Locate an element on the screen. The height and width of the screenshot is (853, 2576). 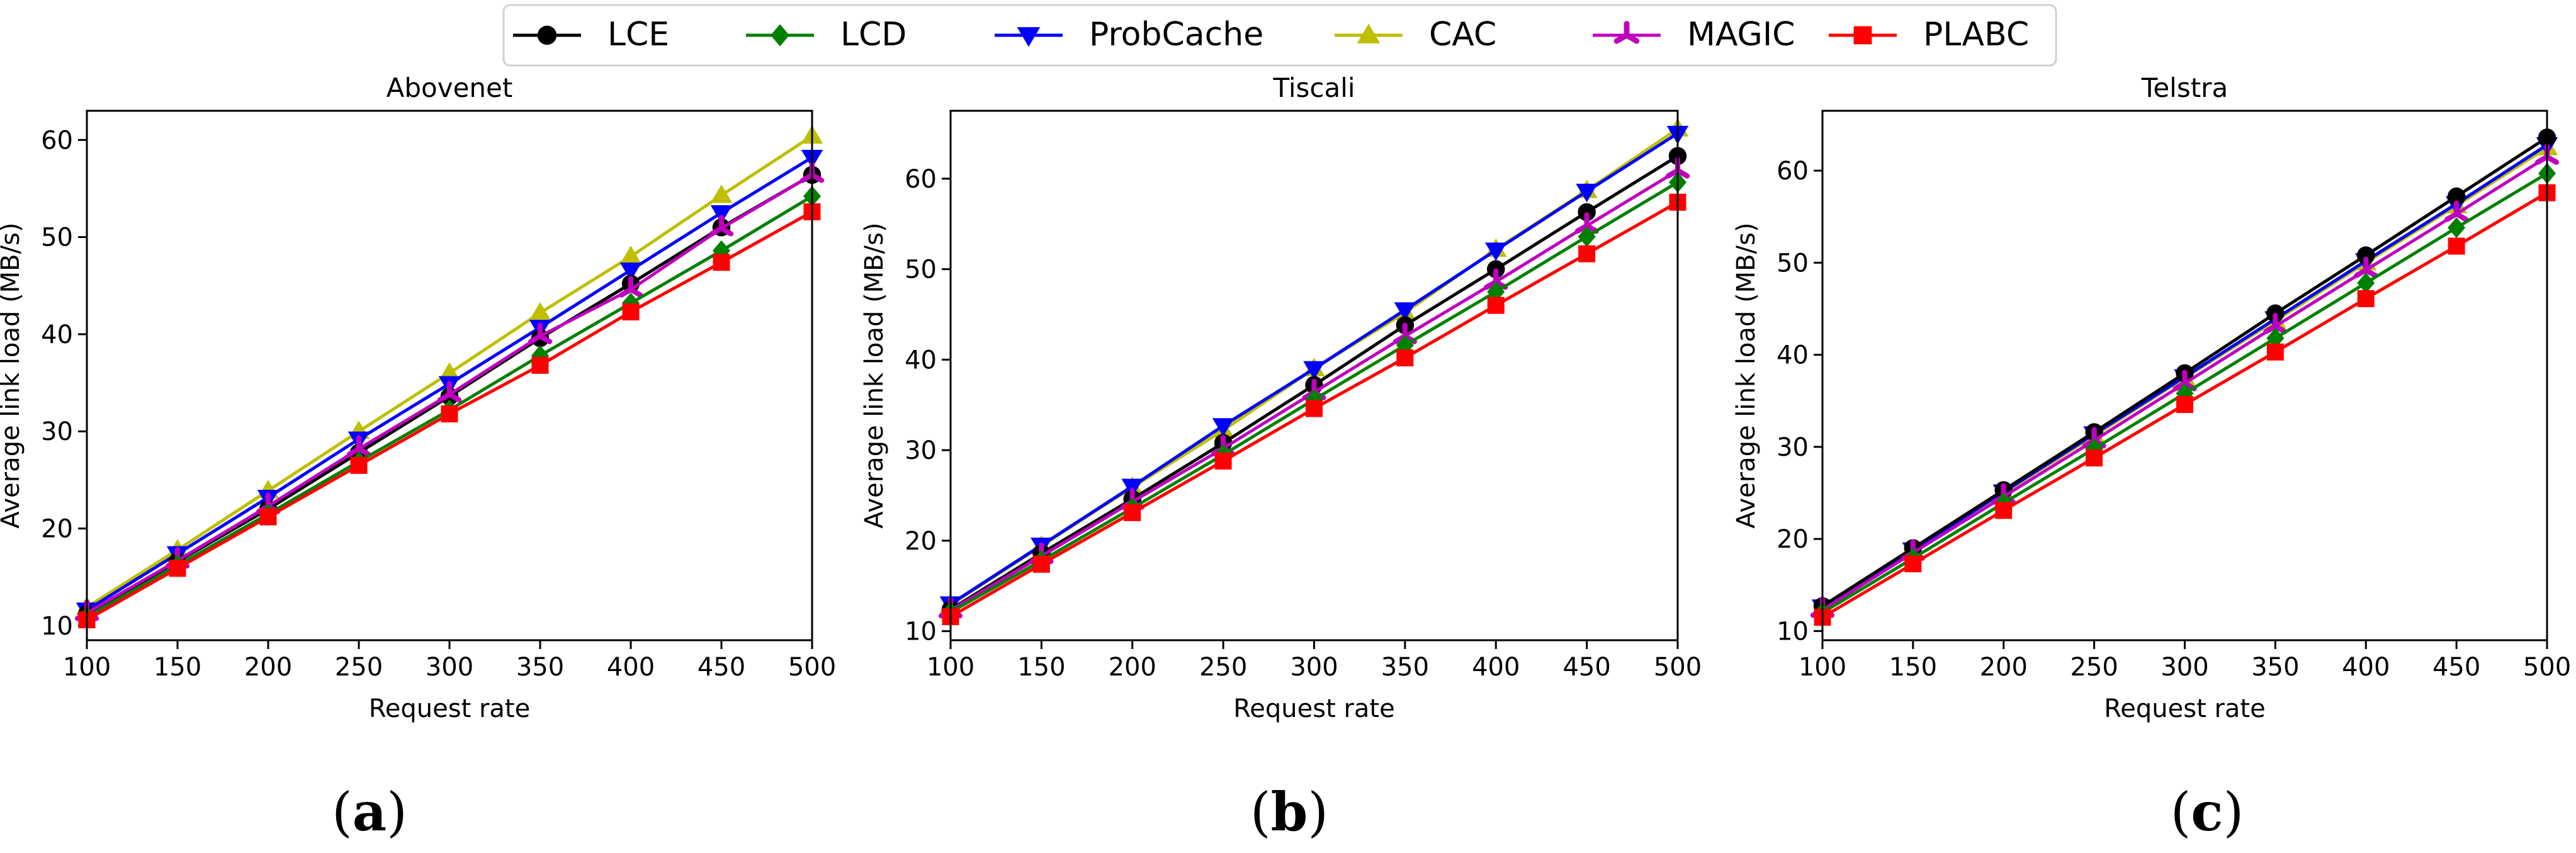
legend-item: MAGIC is located at coordinates (1694, 35).